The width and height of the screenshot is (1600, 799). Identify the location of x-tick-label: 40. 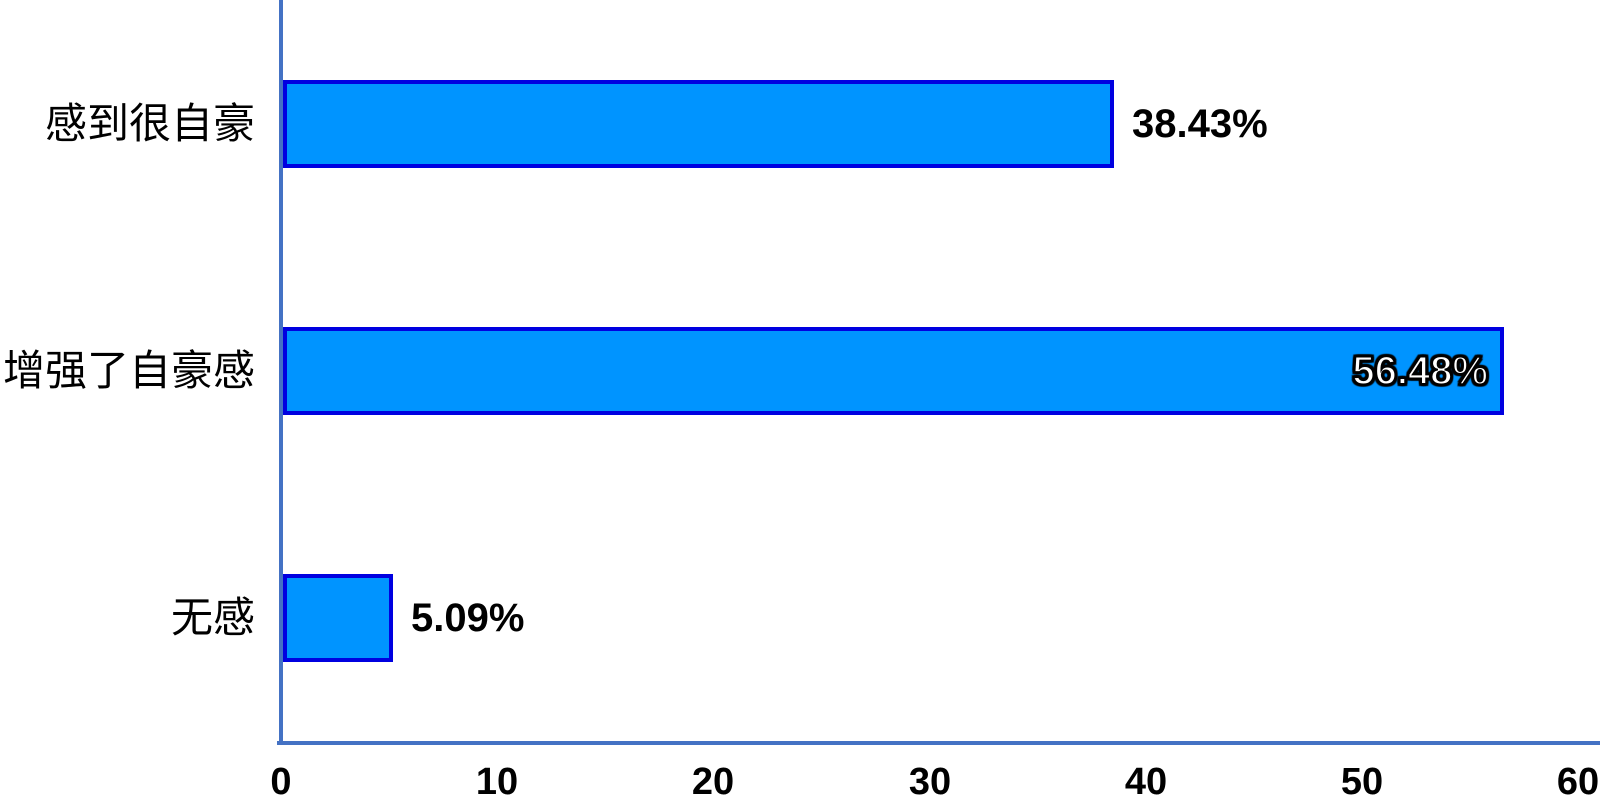
(1146, 780).